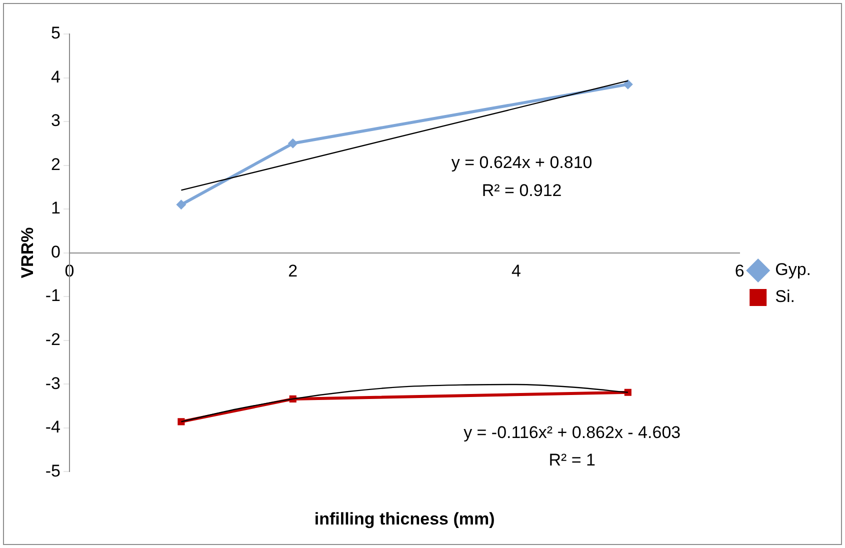 The image size is (845, 548). What do you see at coordinates (56, 208) in the screenshot?
I see `y-tick-label: 1` at bounding box center [56, 208].